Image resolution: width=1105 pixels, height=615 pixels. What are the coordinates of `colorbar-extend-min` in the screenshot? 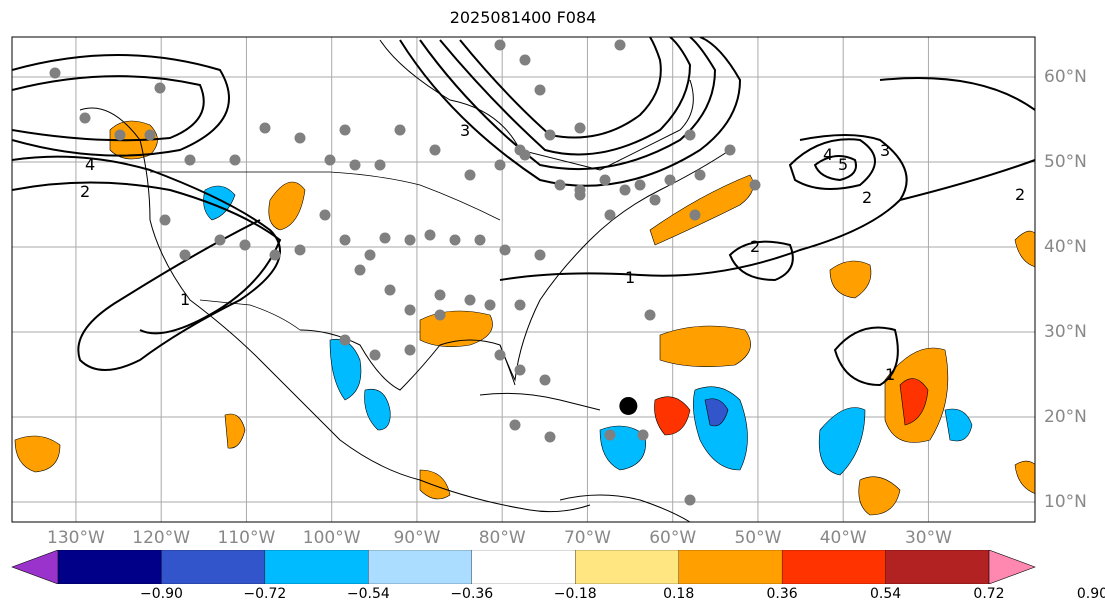 It's located at (35, 567).